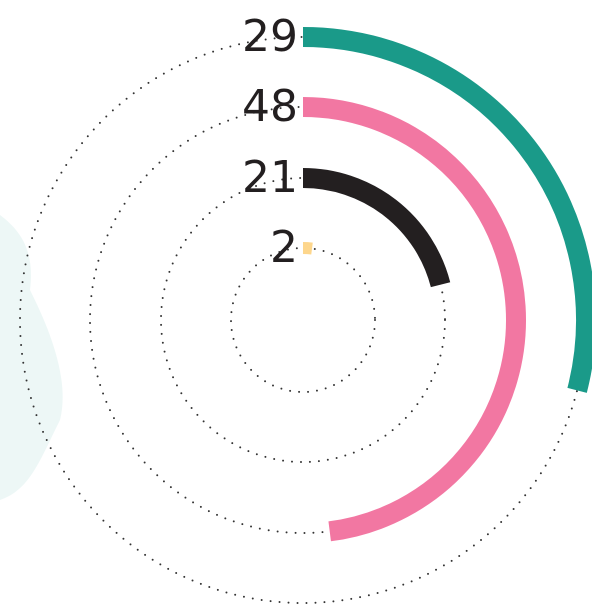 The height and width of the screenshot is (609, 592). Describe the element at coordinates (270, 177) in the screenshot. I see `value-label: 21` at that location.